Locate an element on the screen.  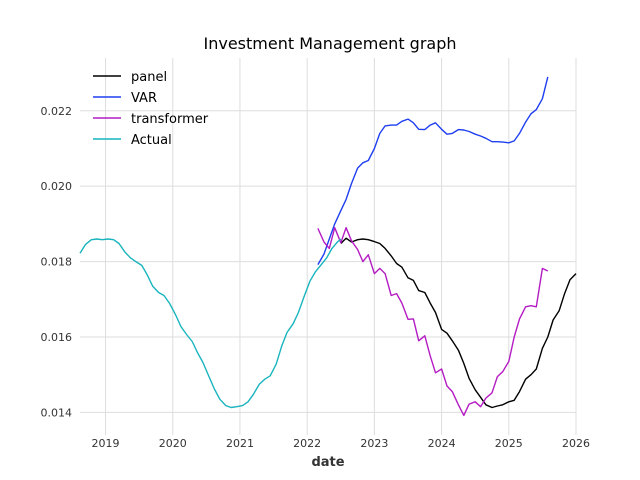
x-tick-label: 2022 is located at coordinates (307, 443).